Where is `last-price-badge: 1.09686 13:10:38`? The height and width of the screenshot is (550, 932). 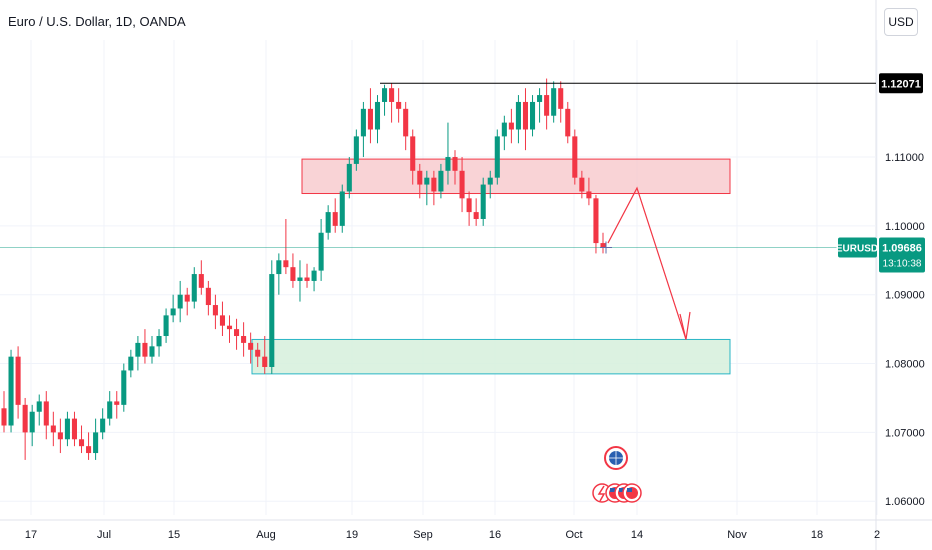 last-price-badge: 1.09686 13:10:38 is located at coordinates (902, 255).